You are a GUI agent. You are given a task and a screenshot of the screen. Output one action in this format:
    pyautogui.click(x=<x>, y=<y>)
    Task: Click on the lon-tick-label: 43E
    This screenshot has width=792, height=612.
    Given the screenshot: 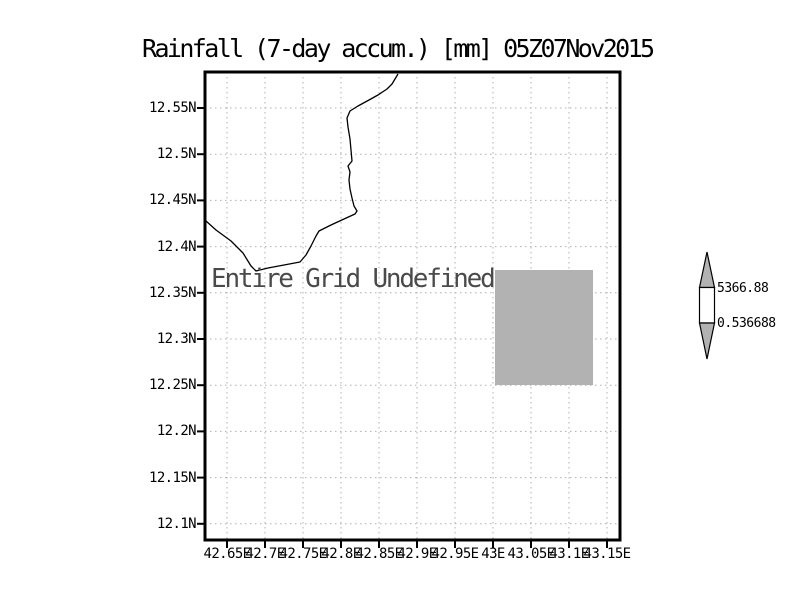 What is the action you would take?
    pyautogui.click(x=493, y=554)
    